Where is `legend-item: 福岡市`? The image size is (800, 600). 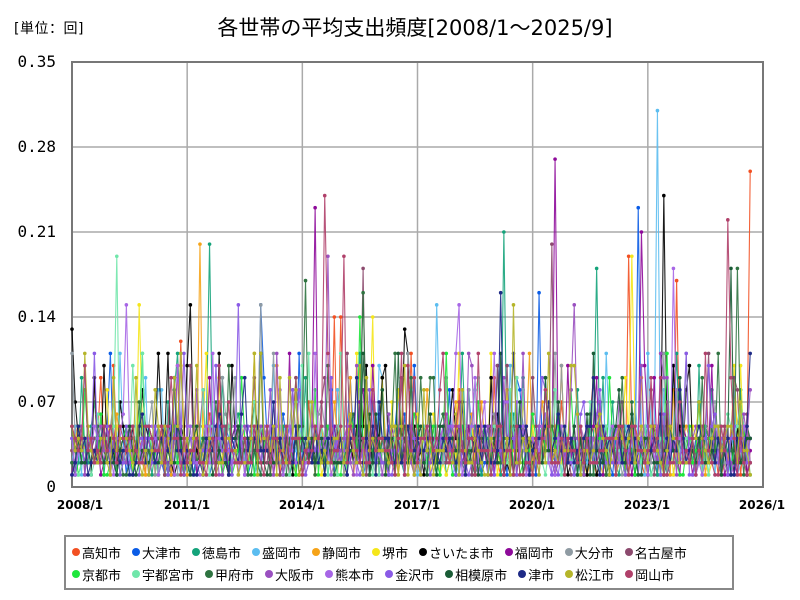 legend-item: 福岡市 is located at coordinates (529, 552).